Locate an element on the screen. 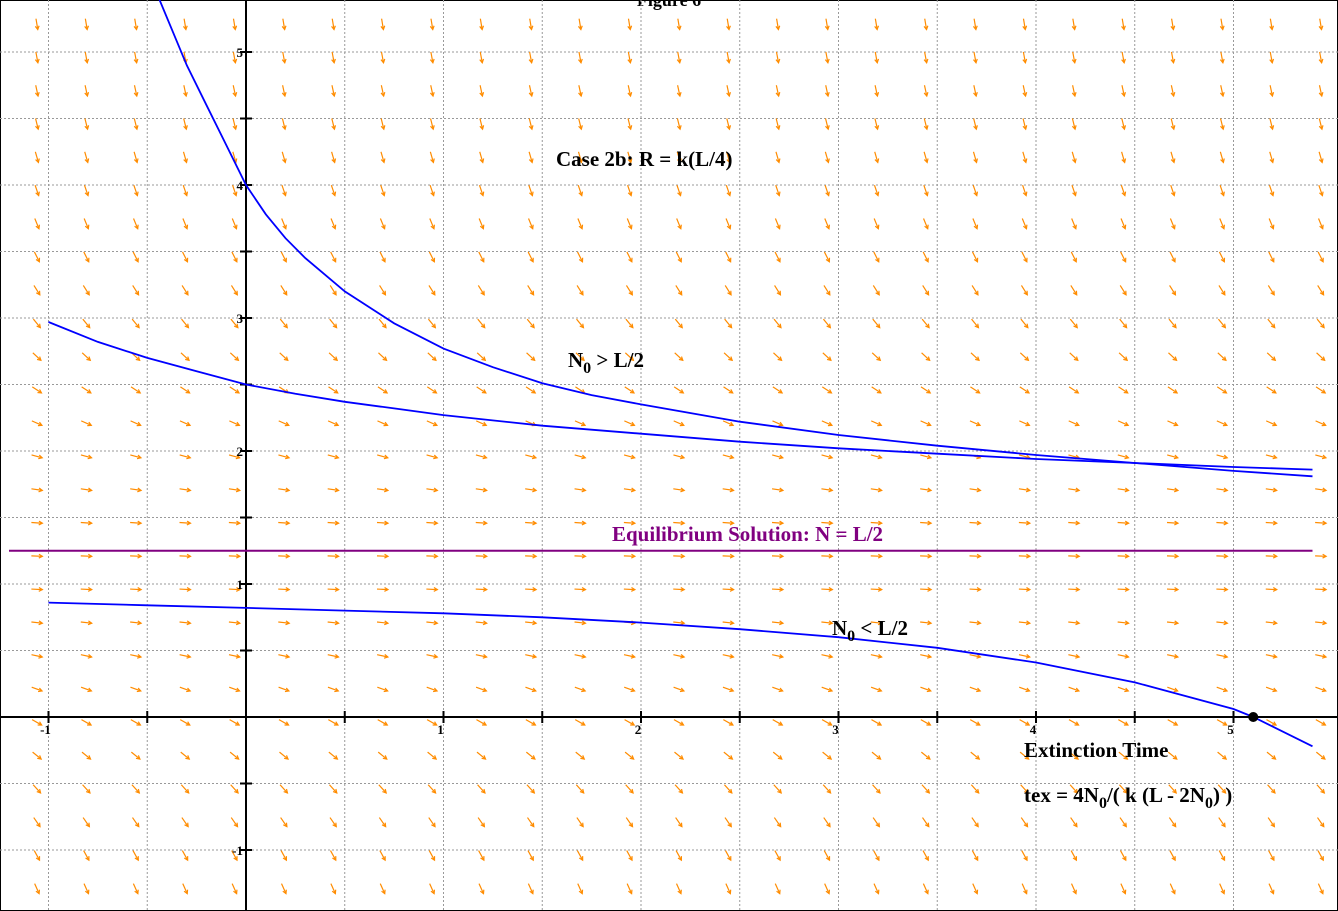  annotation-extinction: Extinction Time is located at coordinates (1096, 750).